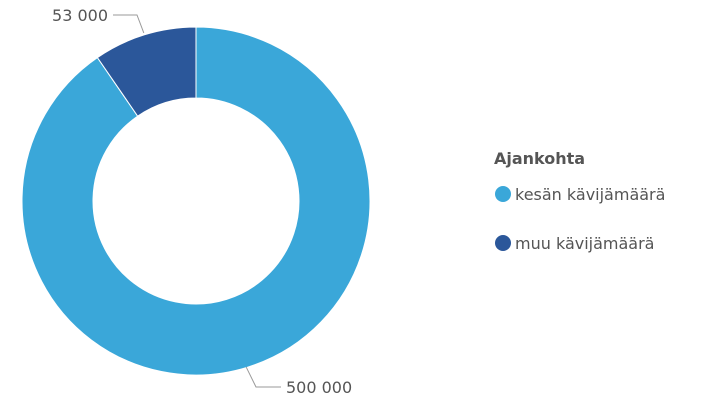  What do you see at coordinates (146, 71) in the screenshot?
I see `slice-muu` at bounding box center [146, 71].